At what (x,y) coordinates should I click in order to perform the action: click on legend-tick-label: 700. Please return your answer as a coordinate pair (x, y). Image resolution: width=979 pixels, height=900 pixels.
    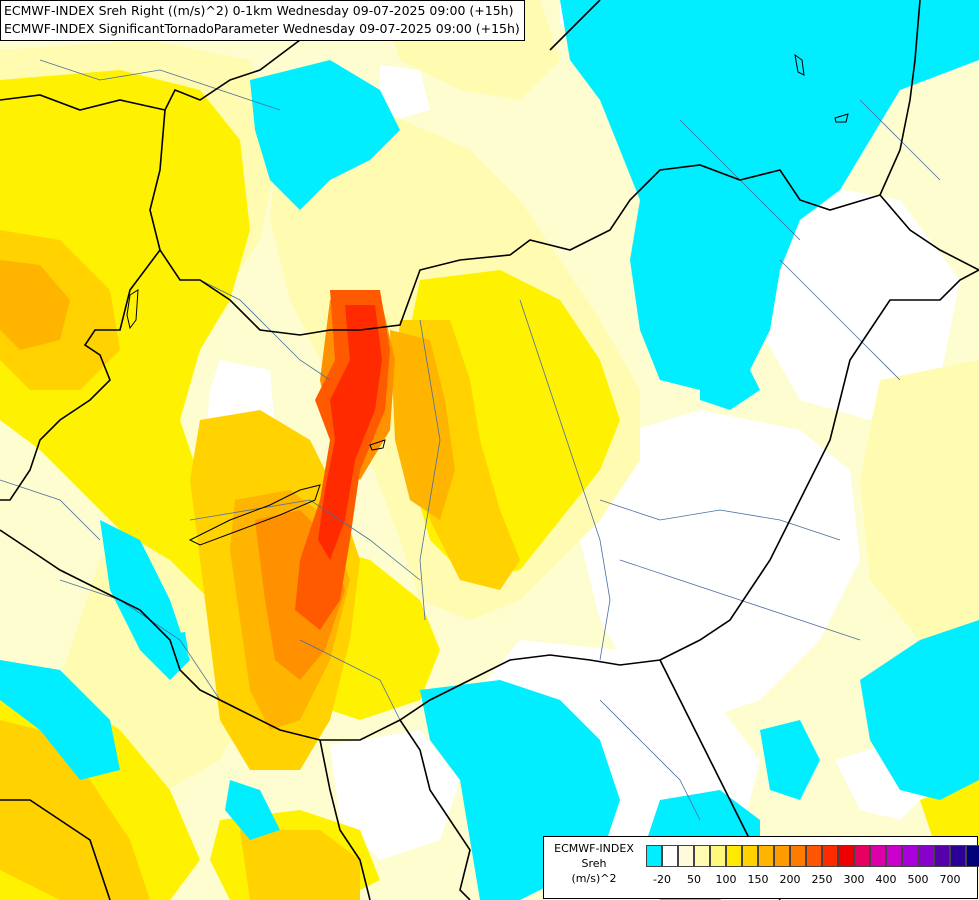
    Looking at the image, I should click on (950, 879).